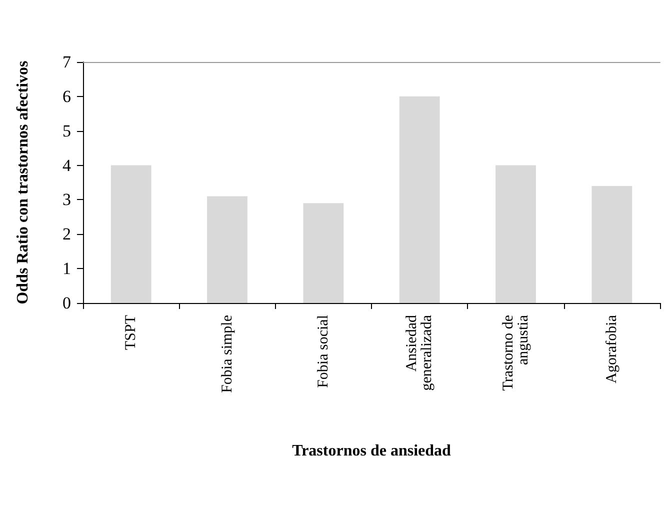  What do you see at coordinates (67, 165) in the screenshot?
I see `y-tick-label: 4` at bounding box center [67, 165].